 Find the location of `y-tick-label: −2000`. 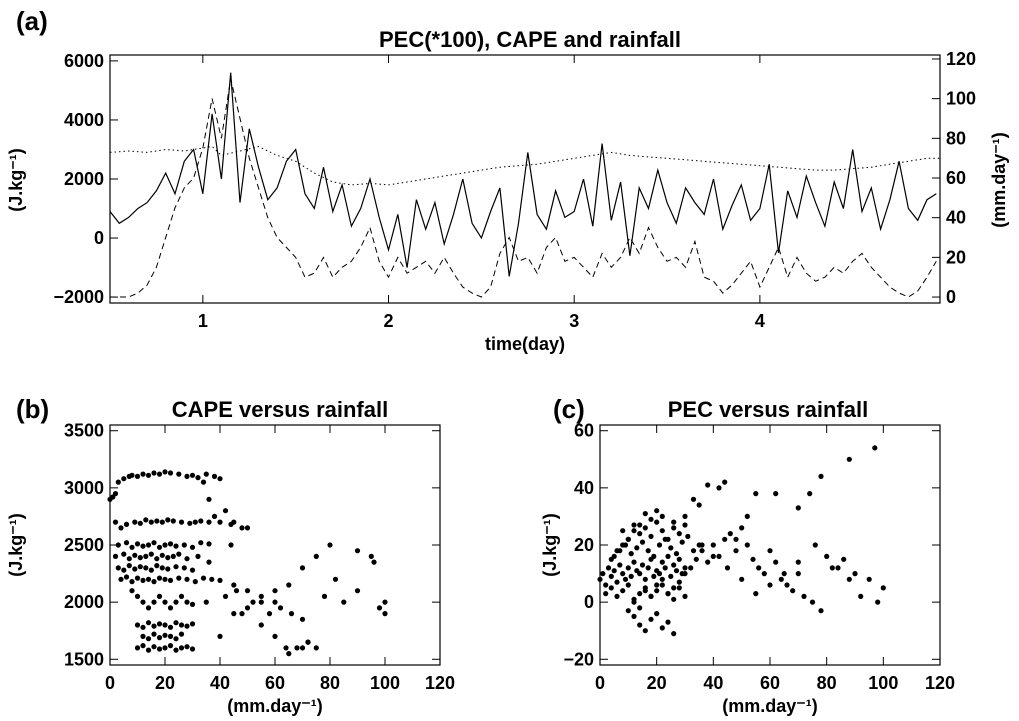

y-tick-label: −2000 is located at coordinates (78, 297).